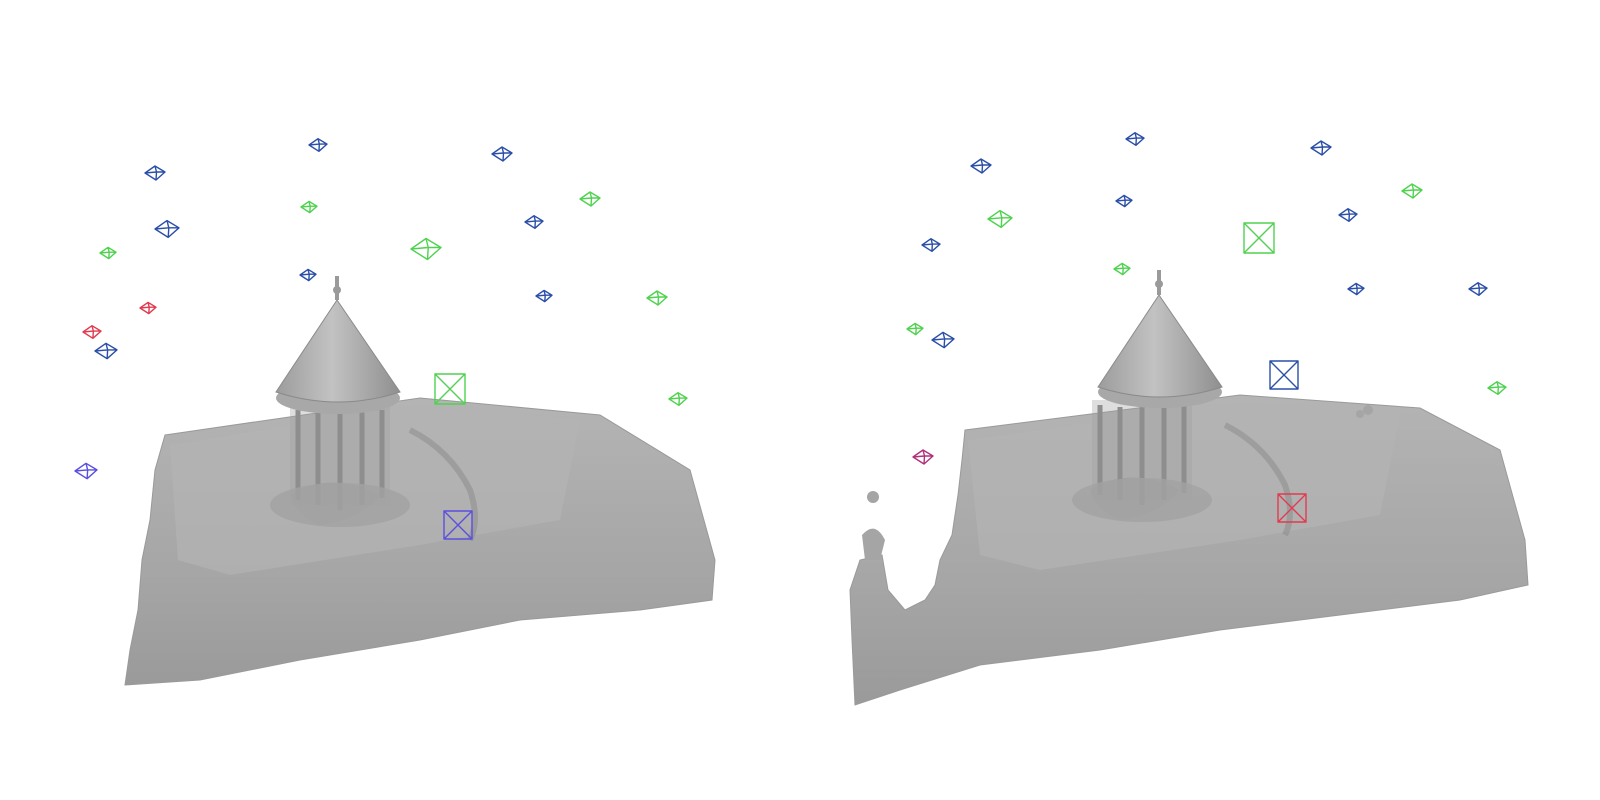 This screenshot has height=800, width=1600. What do you see at coordinates (420, 541) in the screenshot?
I see `terrain-mesh-left` at bounding box center [420, 541].